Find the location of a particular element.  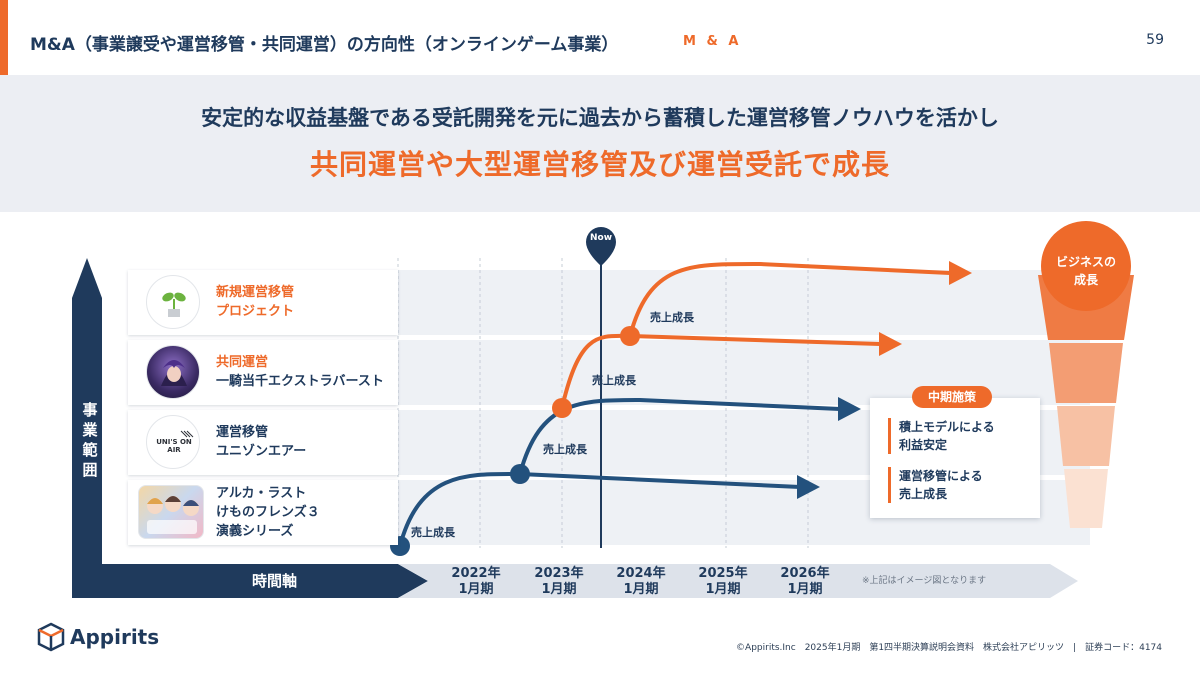

year-tick-2024: 2024年 1月期 is located at coordinates (641, 581).